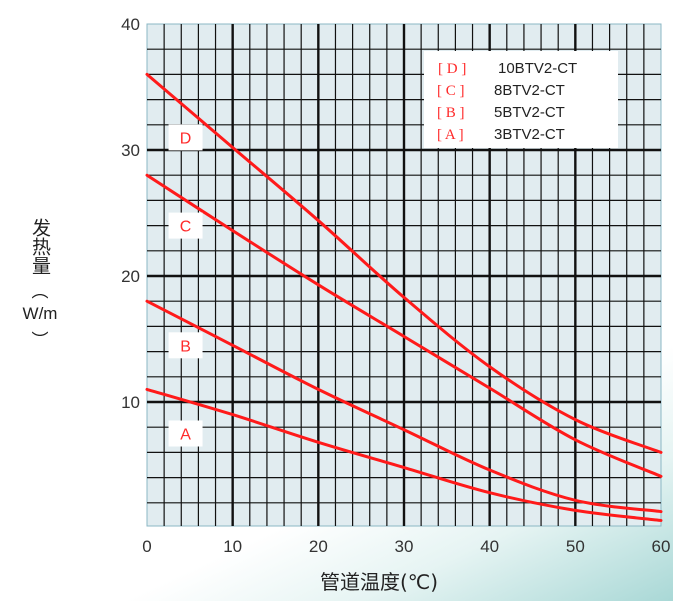 The image size is (673, 601). Describe the element at coordinates (130, 402) in the screenshot. I see `y-tick-label: 10` at that location.